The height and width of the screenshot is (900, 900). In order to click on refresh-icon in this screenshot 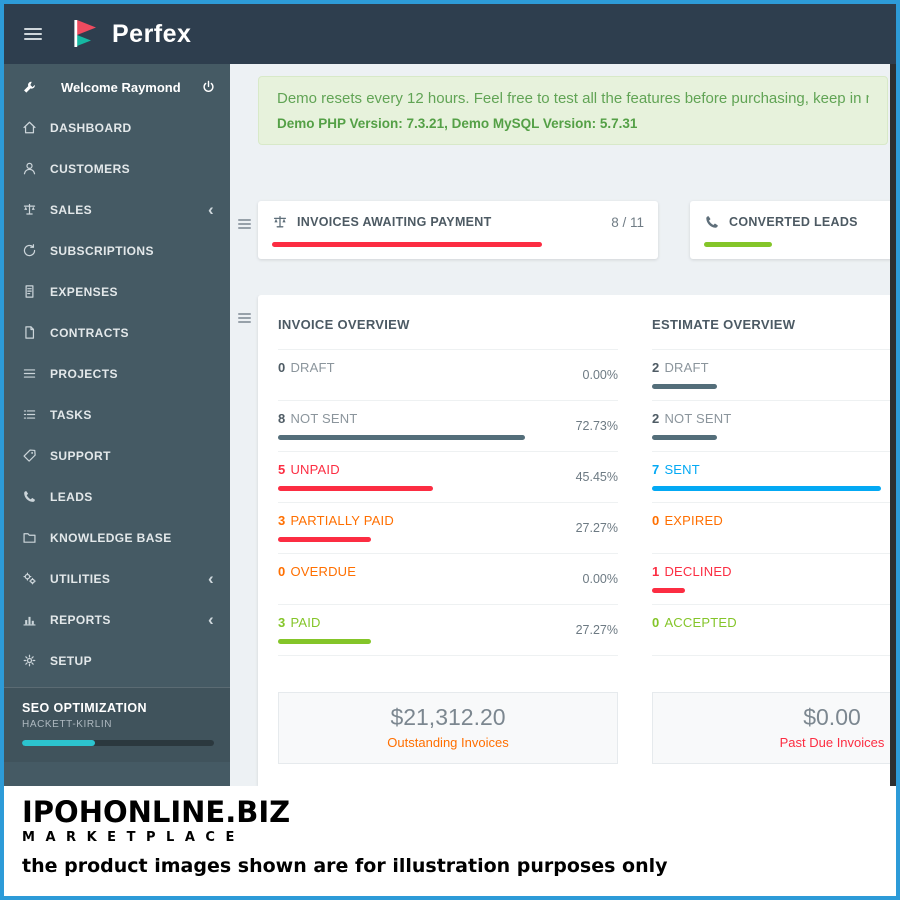, I will do `click(29, 250)`.